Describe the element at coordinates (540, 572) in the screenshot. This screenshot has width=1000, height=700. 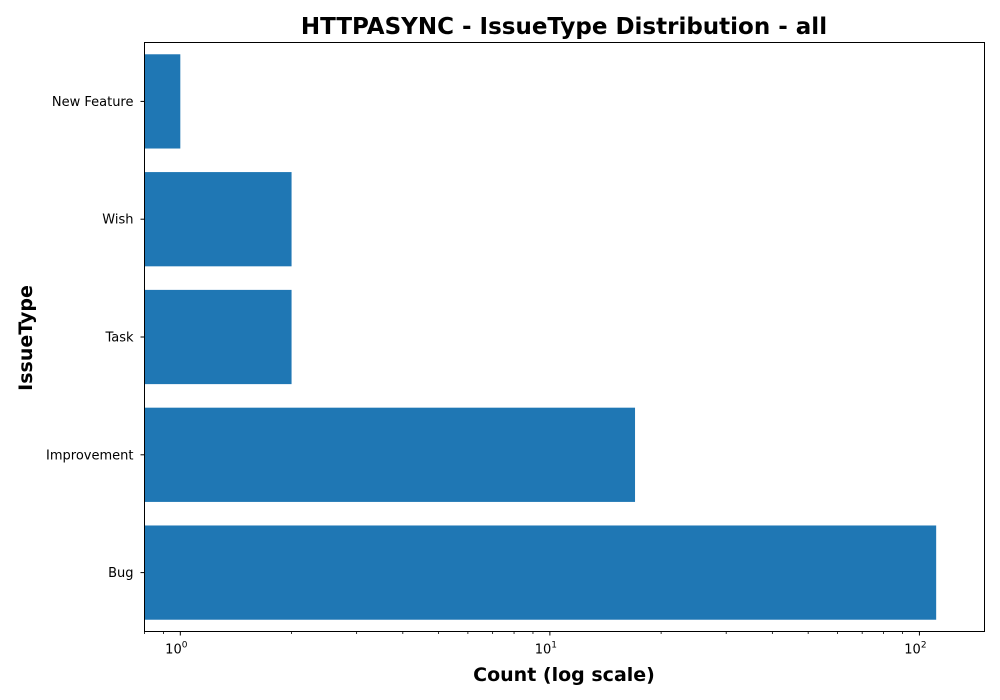
I see `bar-bug` at that location.